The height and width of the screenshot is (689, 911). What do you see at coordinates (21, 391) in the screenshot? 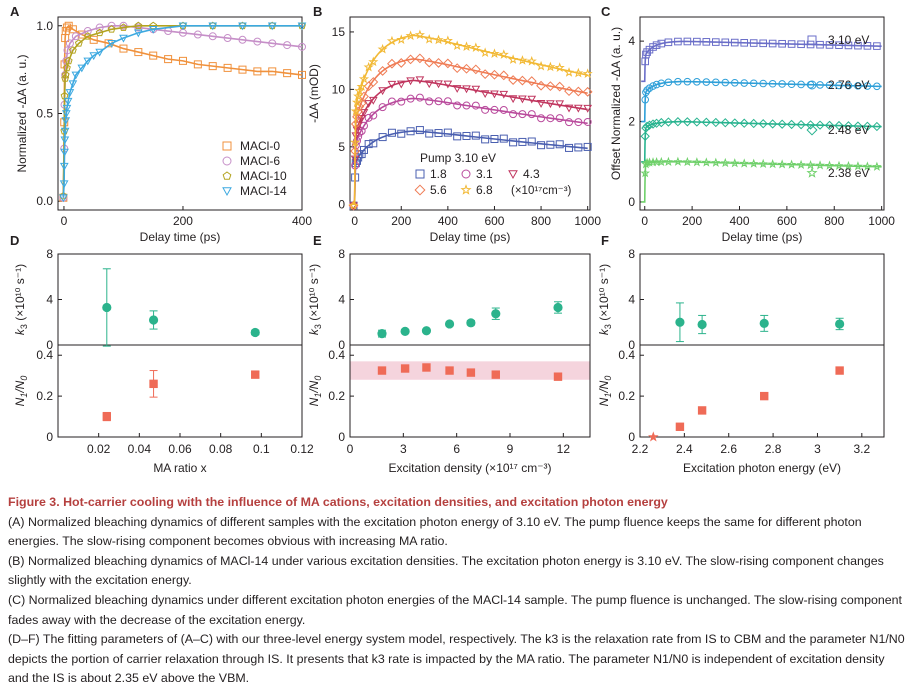
I see `y-axis-label-bottom: N1/N0` at bounding box center [21, 391].